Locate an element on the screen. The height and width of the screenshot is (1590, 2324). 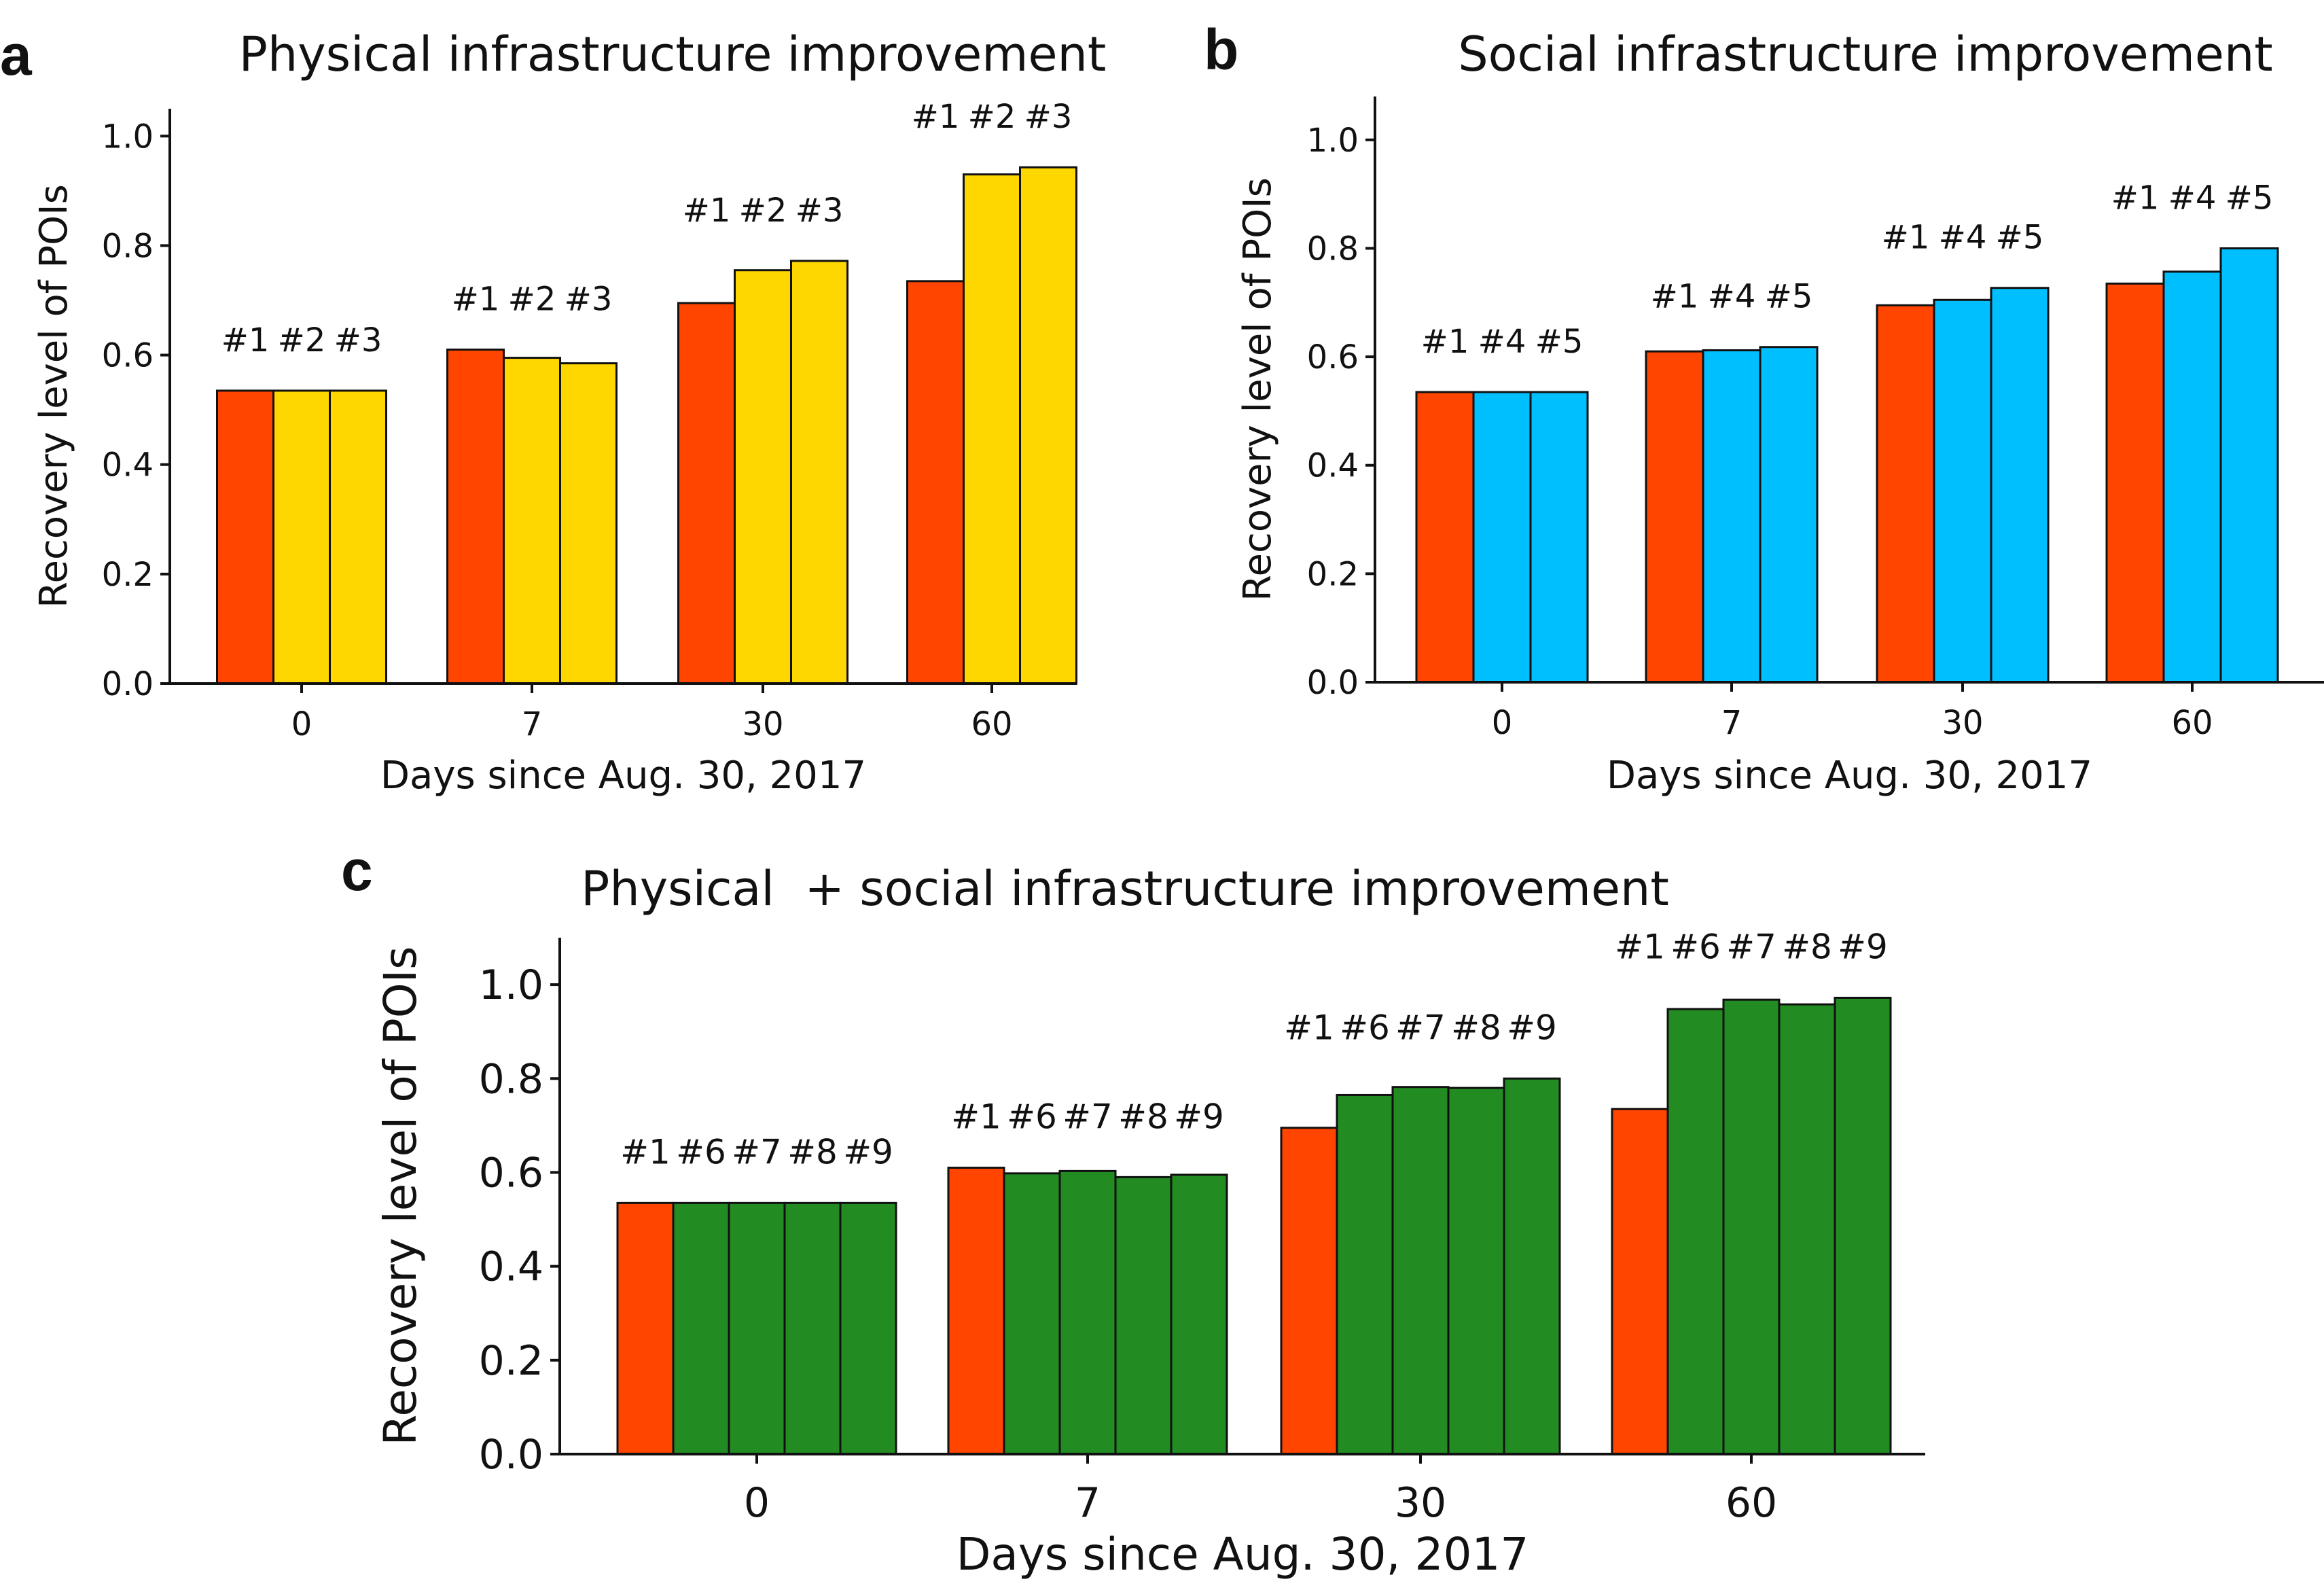
bar-c-60-s1 is located at coordinates (1640, 1281).